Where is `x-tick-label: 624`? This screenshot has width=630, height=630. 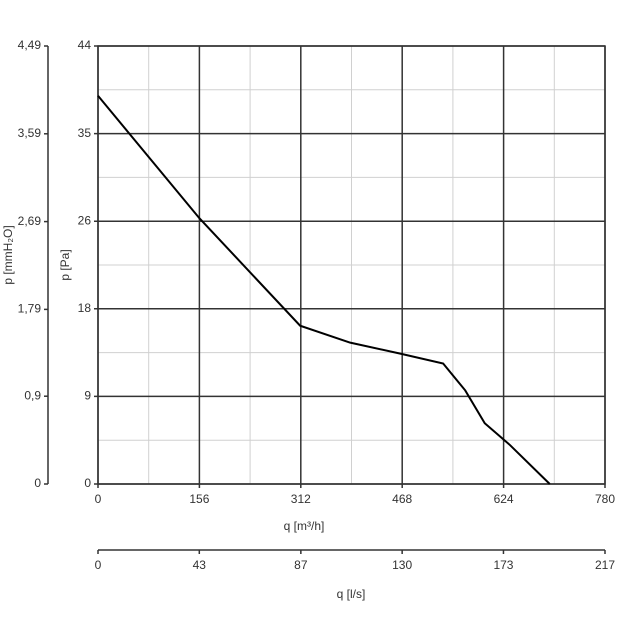 x-tick-label: 624 is located at coordinates (504, 499).